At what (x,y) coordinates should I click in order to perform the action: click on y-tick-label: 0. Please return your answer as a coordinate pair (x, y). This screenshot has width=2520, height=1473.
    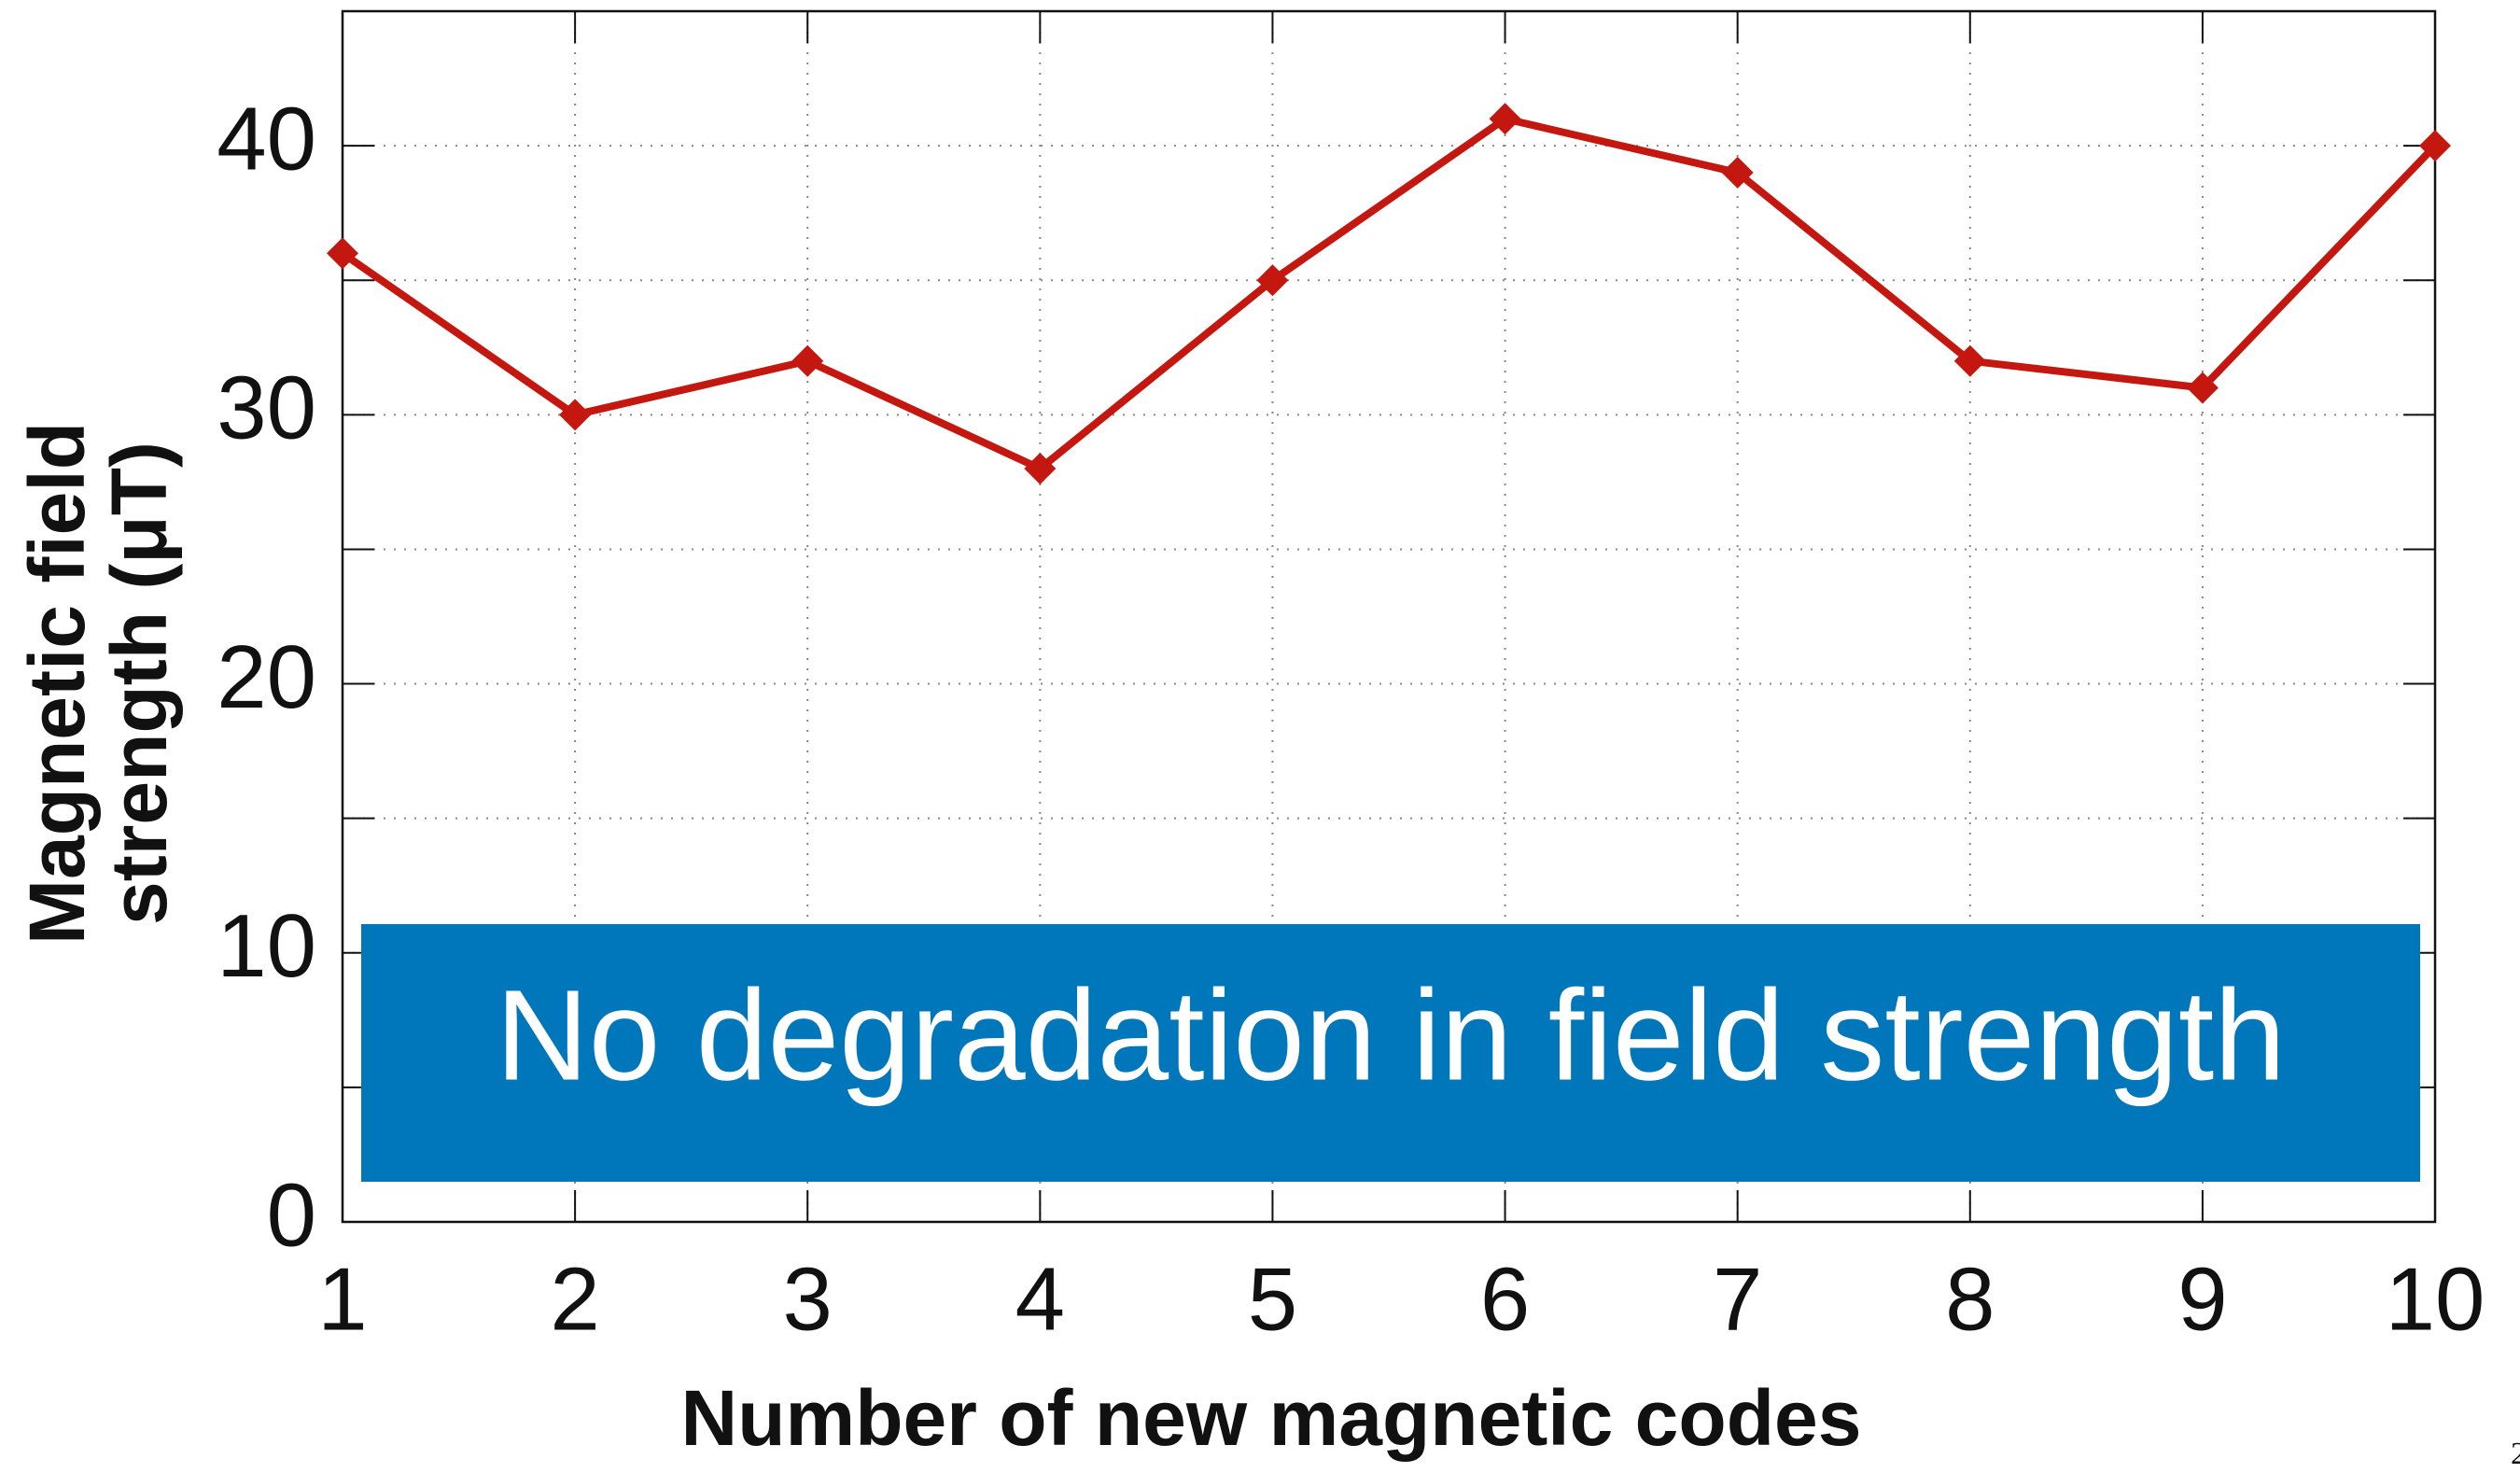
    Looking at the image, I should click on (291, 1215).